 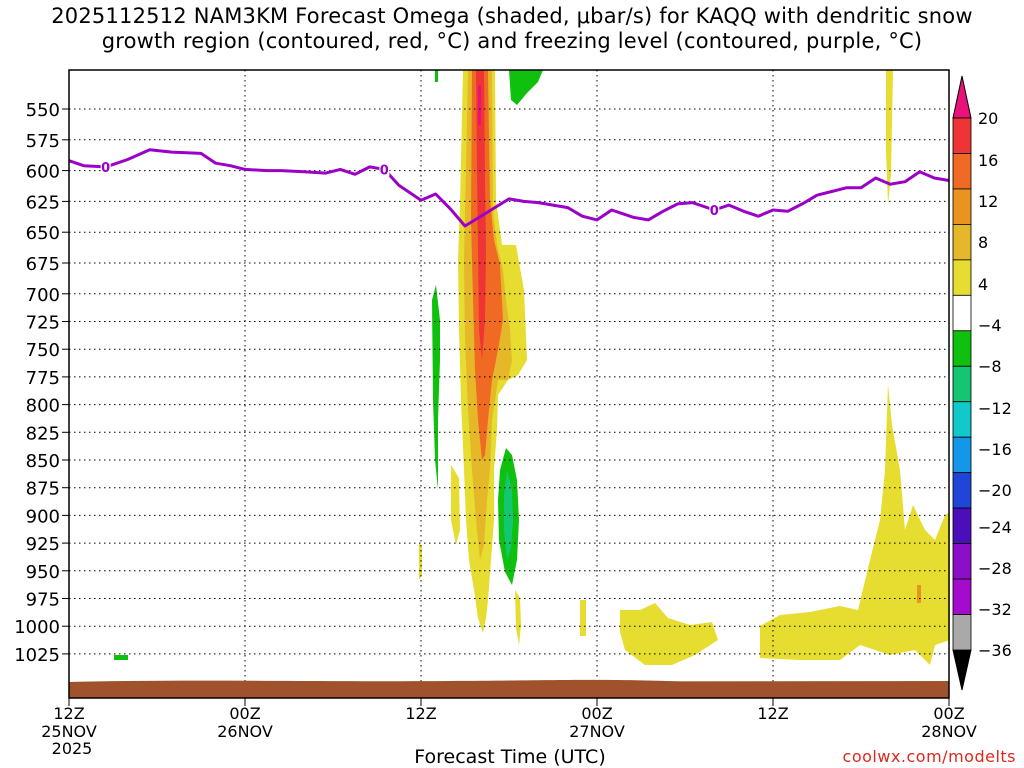 What do you see at coordinates (510, 757) in the screenshot?
I see `x-axis-title: Forecast Time (UTC)` at bounding box center [510, 757].